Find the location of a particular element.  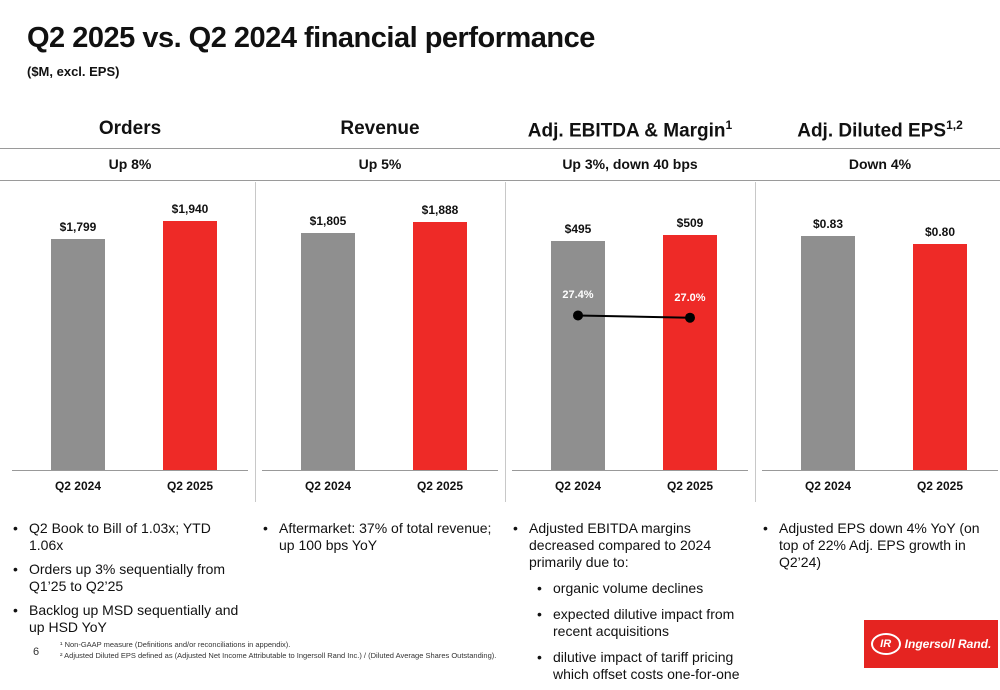

chart-title: Revenue is located at coordinates (380, 129).